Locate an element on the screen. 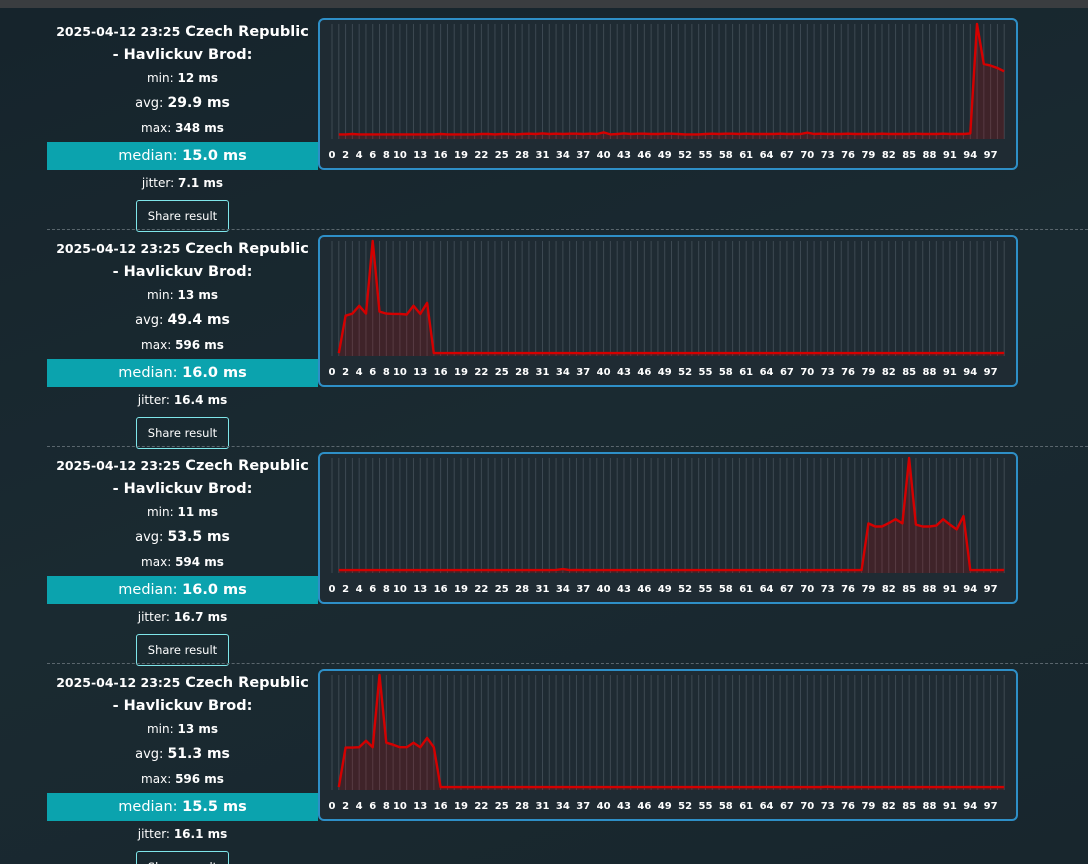 The height and width of the screenshot is (864, 1088). min-value: 12 ms is located at coordinates (198, 78).